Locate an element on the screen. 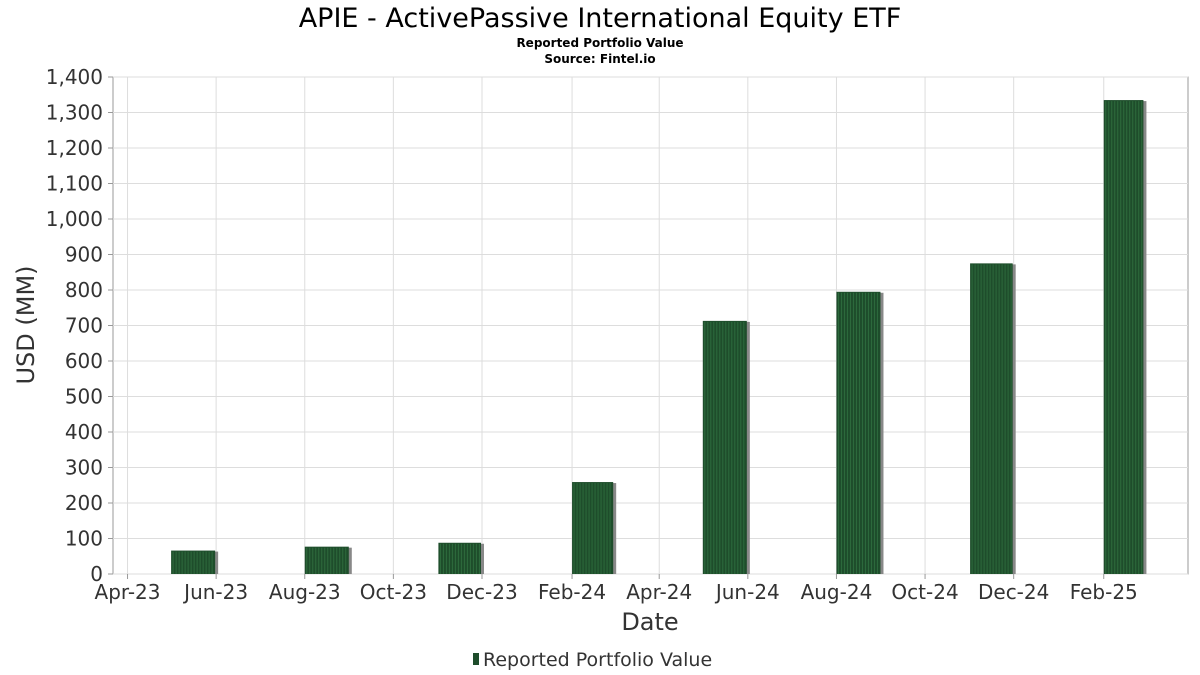 This screenshot has width=1200, height=675. x-tick-label: Dec-23 is located at coordinates (481, 592).